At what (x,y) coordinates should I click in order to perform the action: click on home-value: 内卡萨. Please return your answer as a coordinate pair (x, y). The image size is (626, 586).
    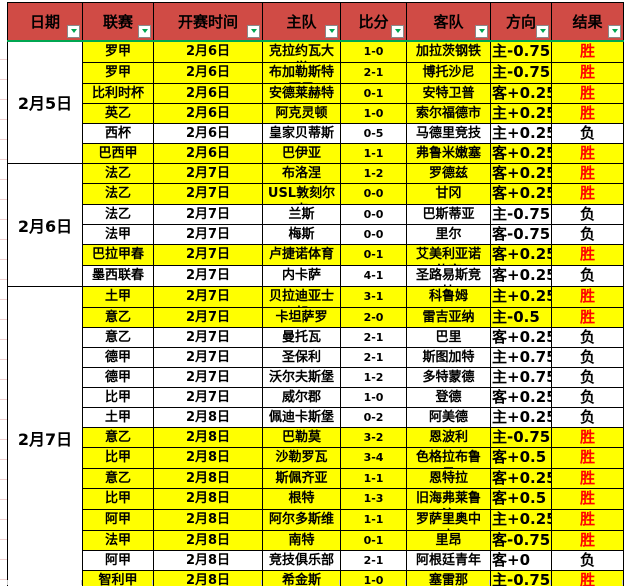
    Looking at the image, I should click on (301, 275).